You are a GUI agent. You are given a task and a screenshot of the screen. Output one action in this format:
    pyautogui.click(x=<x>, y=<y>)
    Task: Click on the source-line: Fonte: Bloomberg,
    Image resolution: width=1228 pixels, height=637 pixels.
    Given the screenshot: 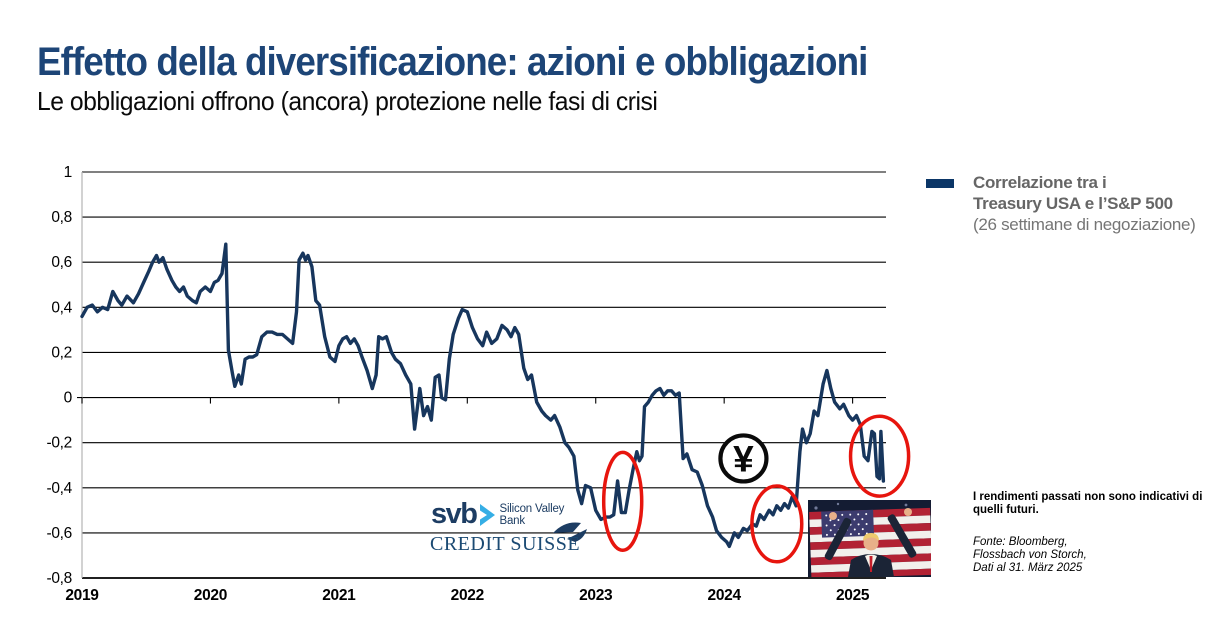 What is the action you would take?
    pyautogui.click(x=1020, y=542)
    